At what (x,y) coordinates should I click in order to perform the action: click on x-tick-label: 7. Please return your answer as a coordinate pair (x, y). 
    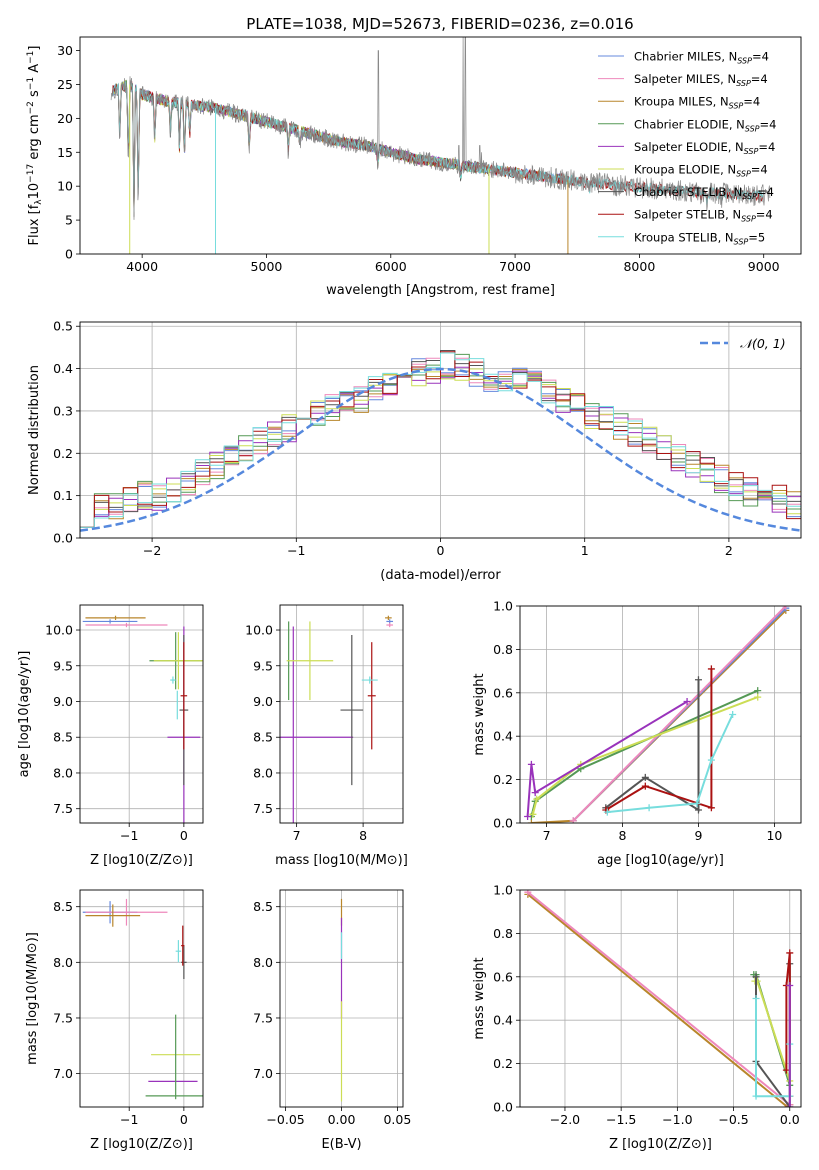
    Looking at the image, I should click on (547, 835).